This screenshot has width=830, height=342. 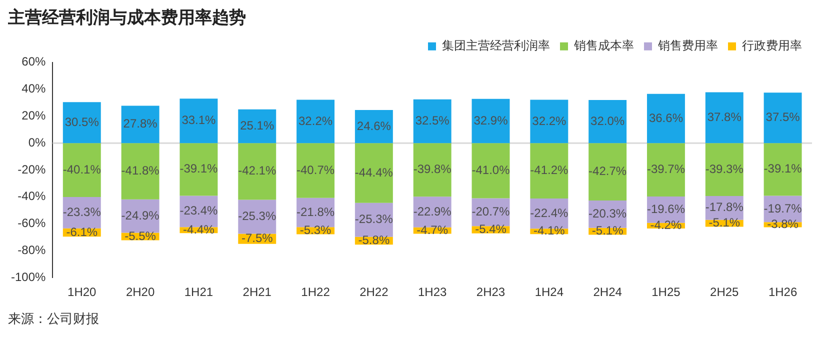 What do you see at coordinates (374, 125) in the screenshot?
I see `data-label: 24.6%` at bounding box center [374, 125].